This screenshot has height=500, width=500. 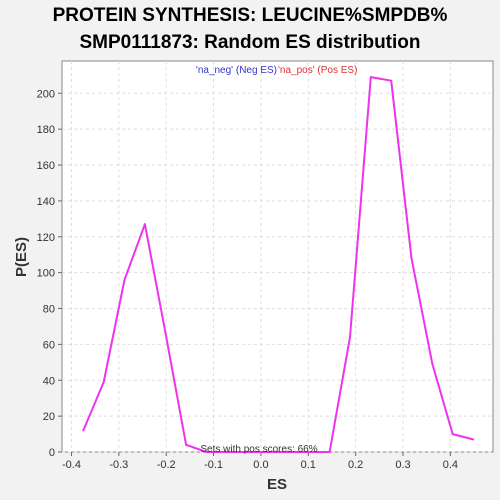 I want to click on y-axis: 0 20 40 60 80 100 120 140 160 180 200, so click(x=49, y=273).